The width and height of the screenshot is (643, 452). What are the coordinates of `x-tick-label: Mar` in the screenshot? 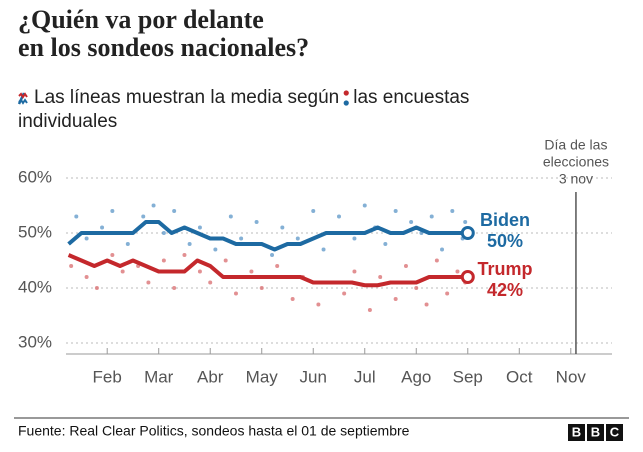 It's located at (159, 376).